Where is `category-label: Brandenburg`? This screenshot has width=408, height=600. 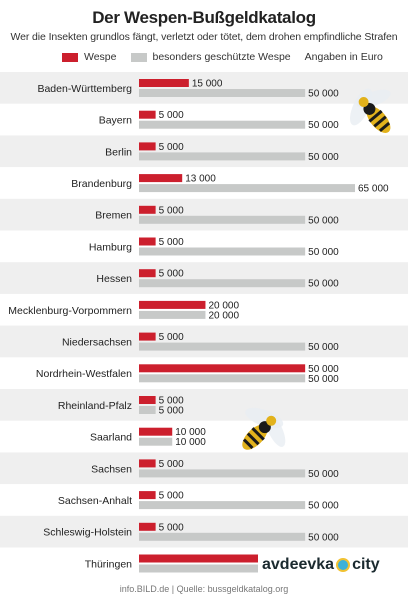 category-label: Brandenburg is located at coordinates (101, 184).